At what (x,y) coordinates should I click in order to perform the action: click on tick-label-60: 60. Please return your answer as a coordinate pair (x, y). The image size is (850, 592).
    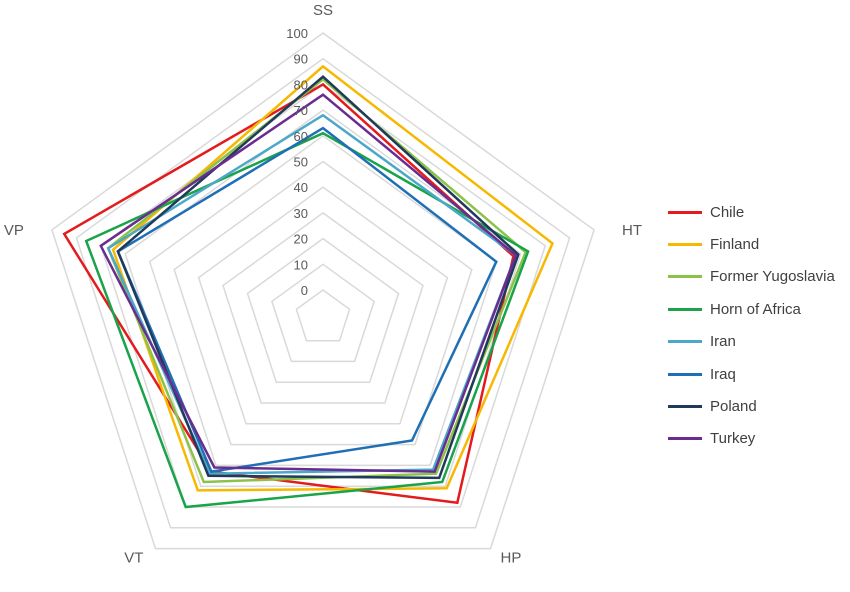
    Looking at the image, I should click on (301, 136).